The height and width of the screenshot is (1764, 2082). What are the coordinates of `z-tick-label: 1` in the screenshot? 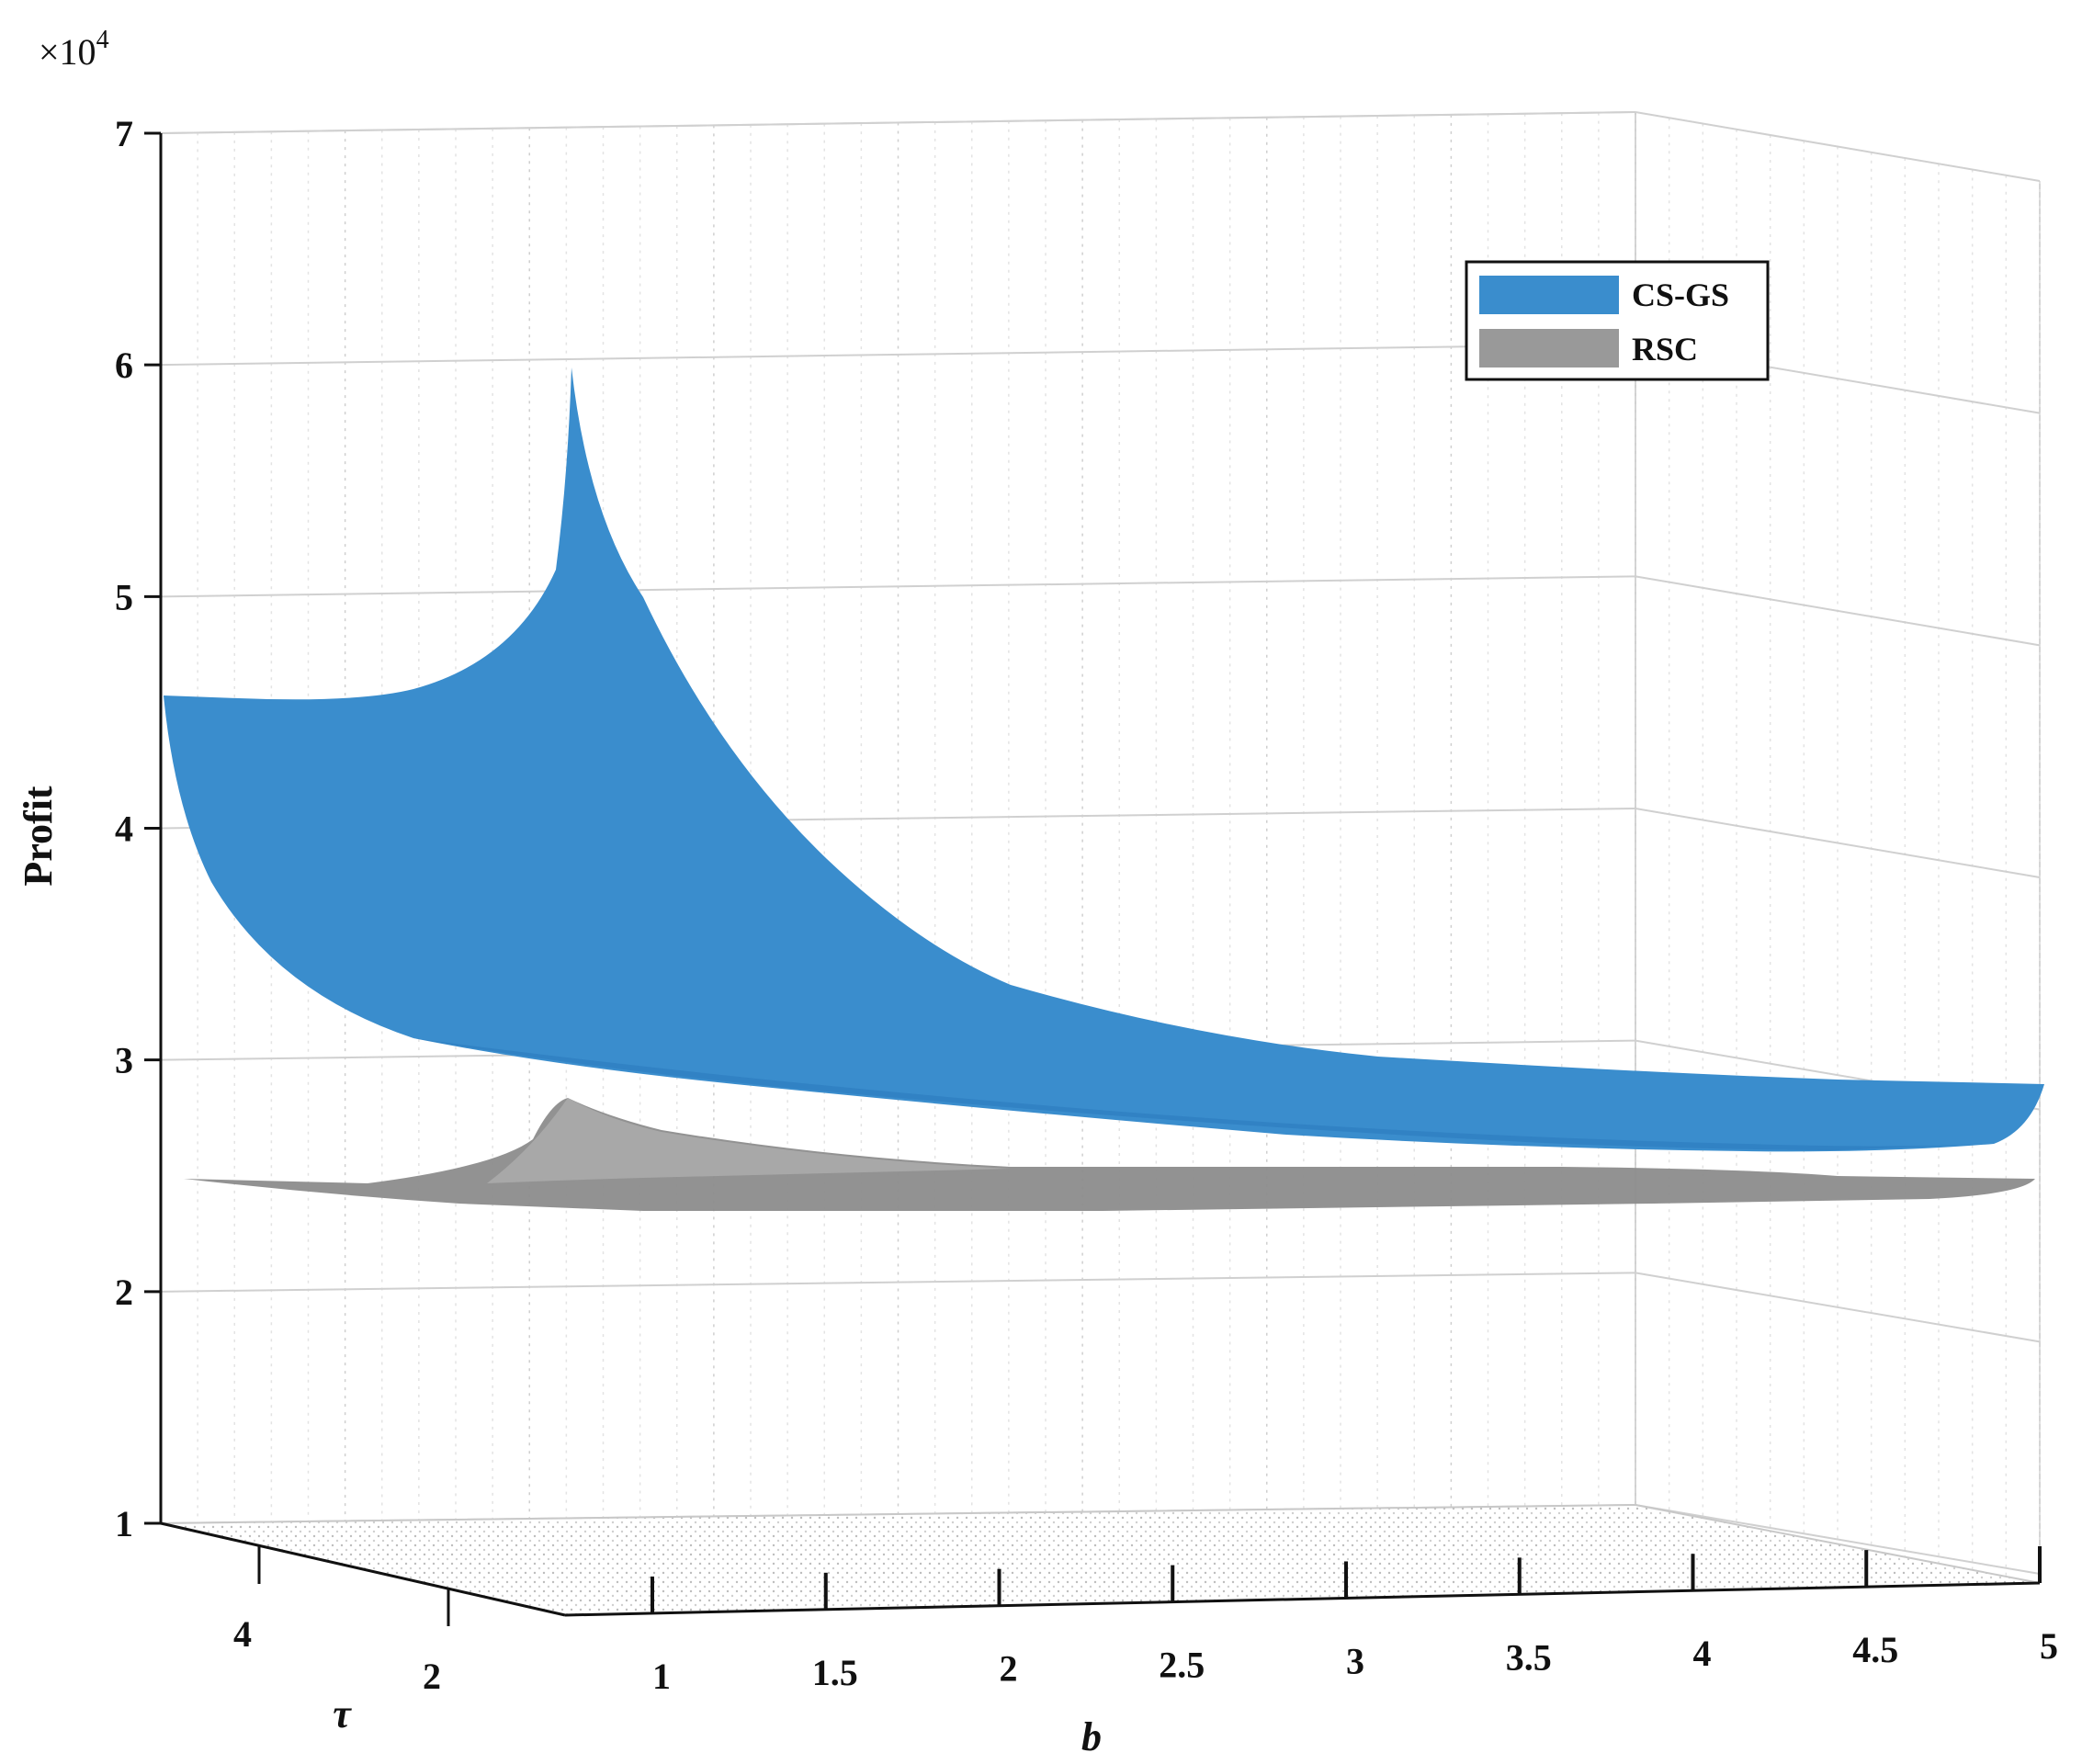 It's located at (124, 1523).